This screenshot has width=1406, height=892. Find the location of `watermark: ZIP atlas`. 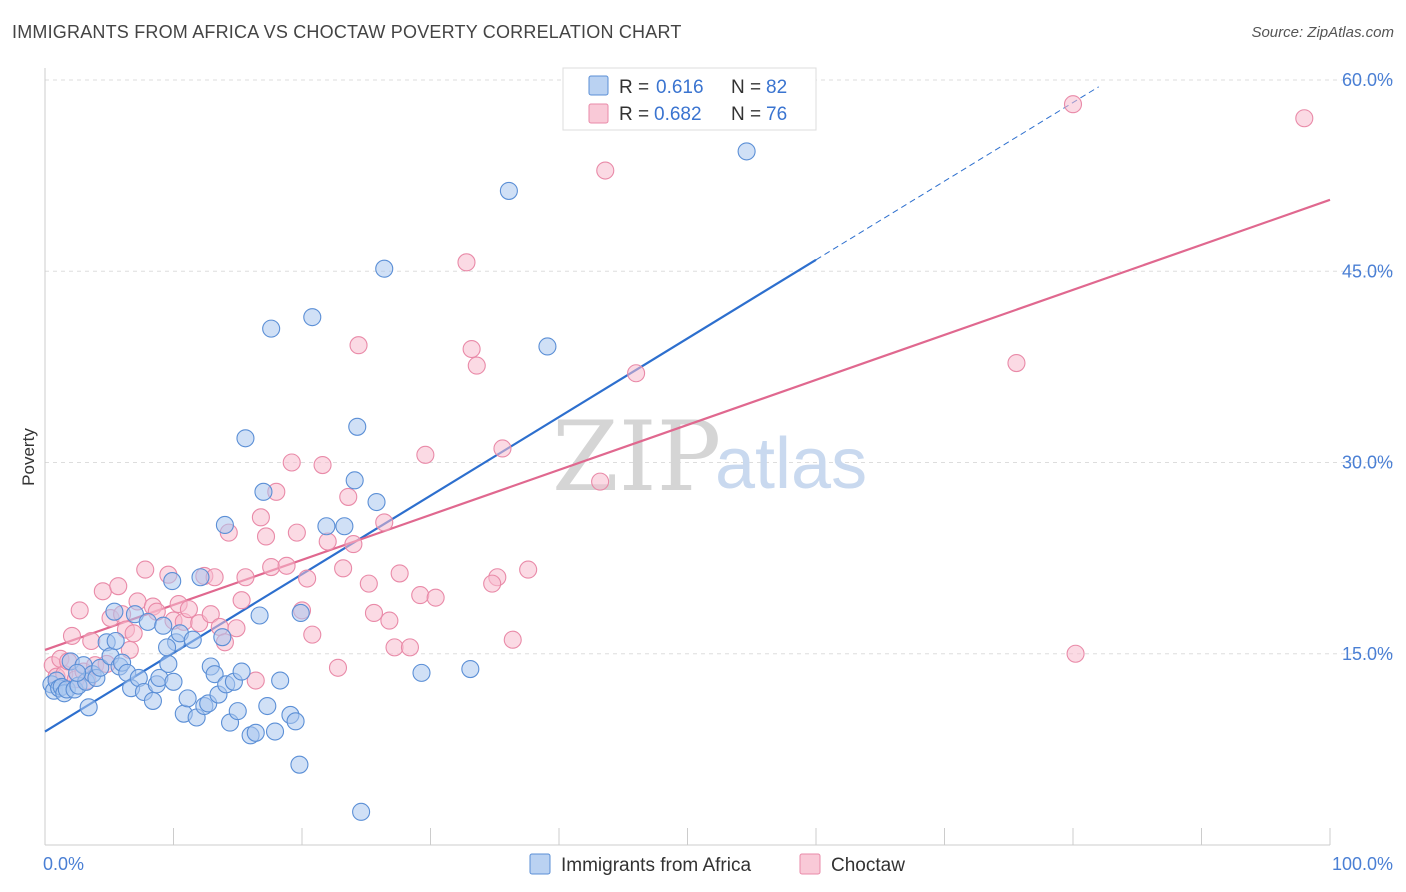

watermark: ZIP atlas is located at coordinates (709, 457).